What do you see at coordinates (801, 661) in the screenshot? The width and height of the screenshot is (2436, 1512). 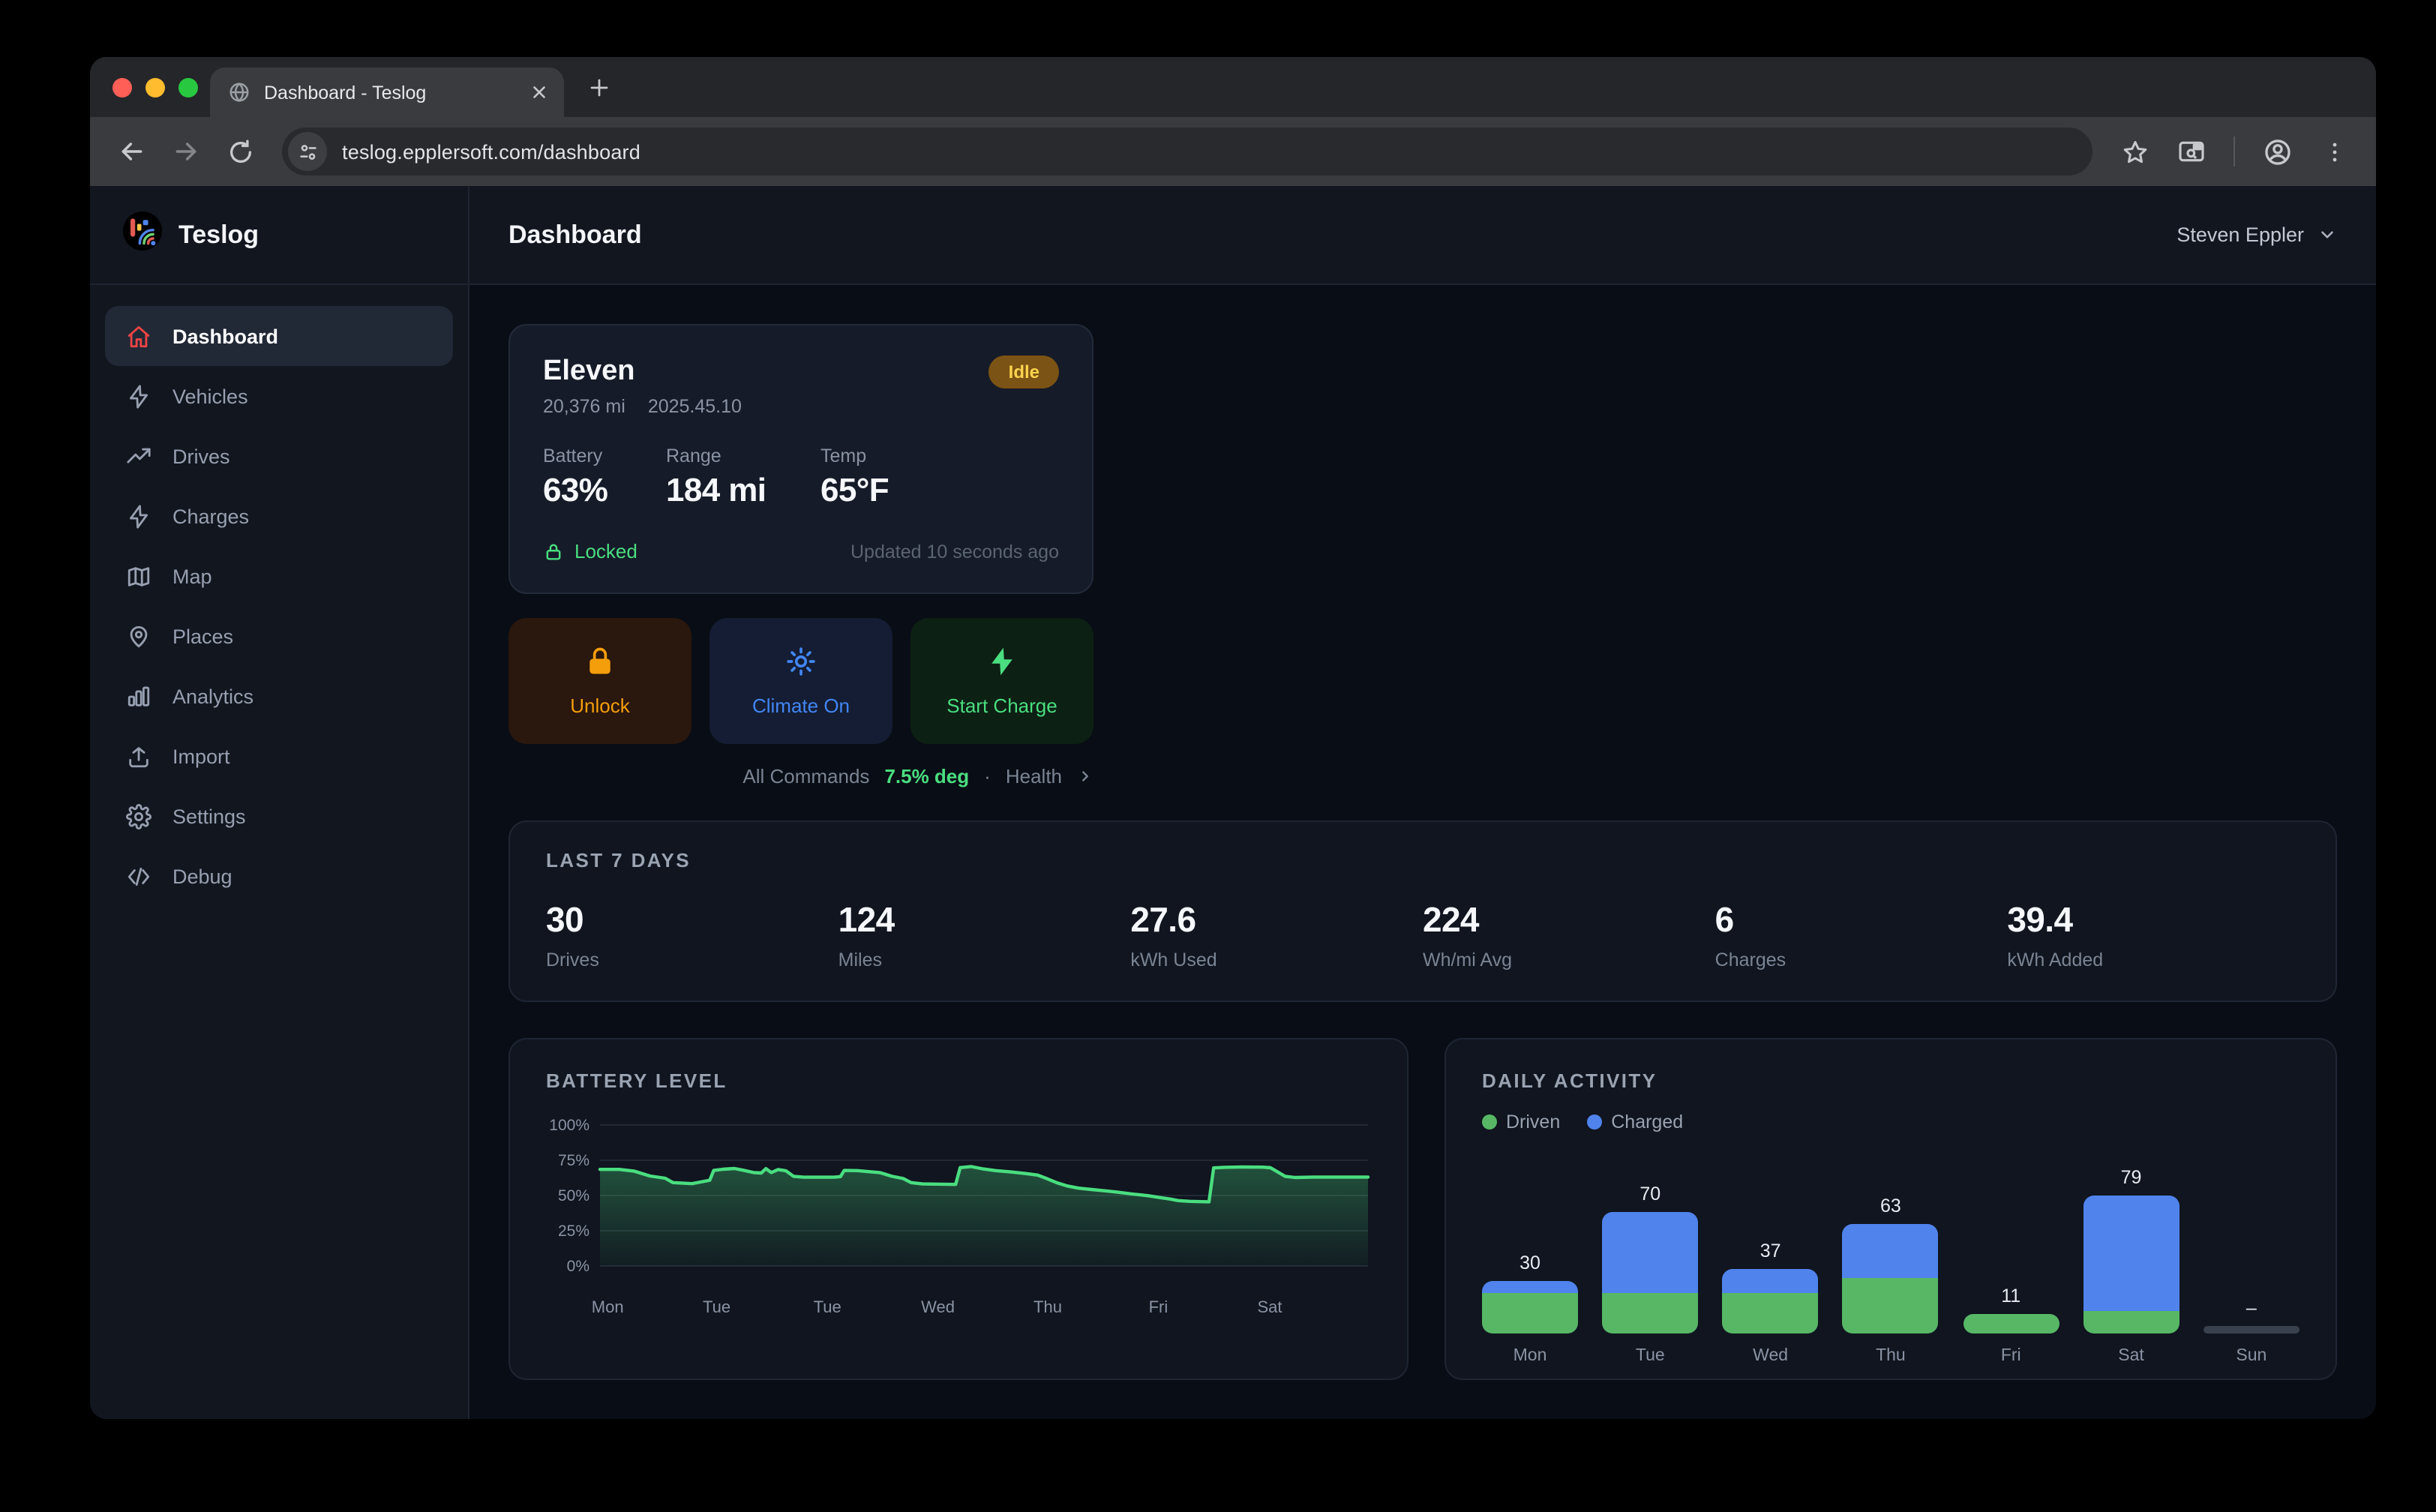 I see `sun-icon` at bounding box center [801, 661].